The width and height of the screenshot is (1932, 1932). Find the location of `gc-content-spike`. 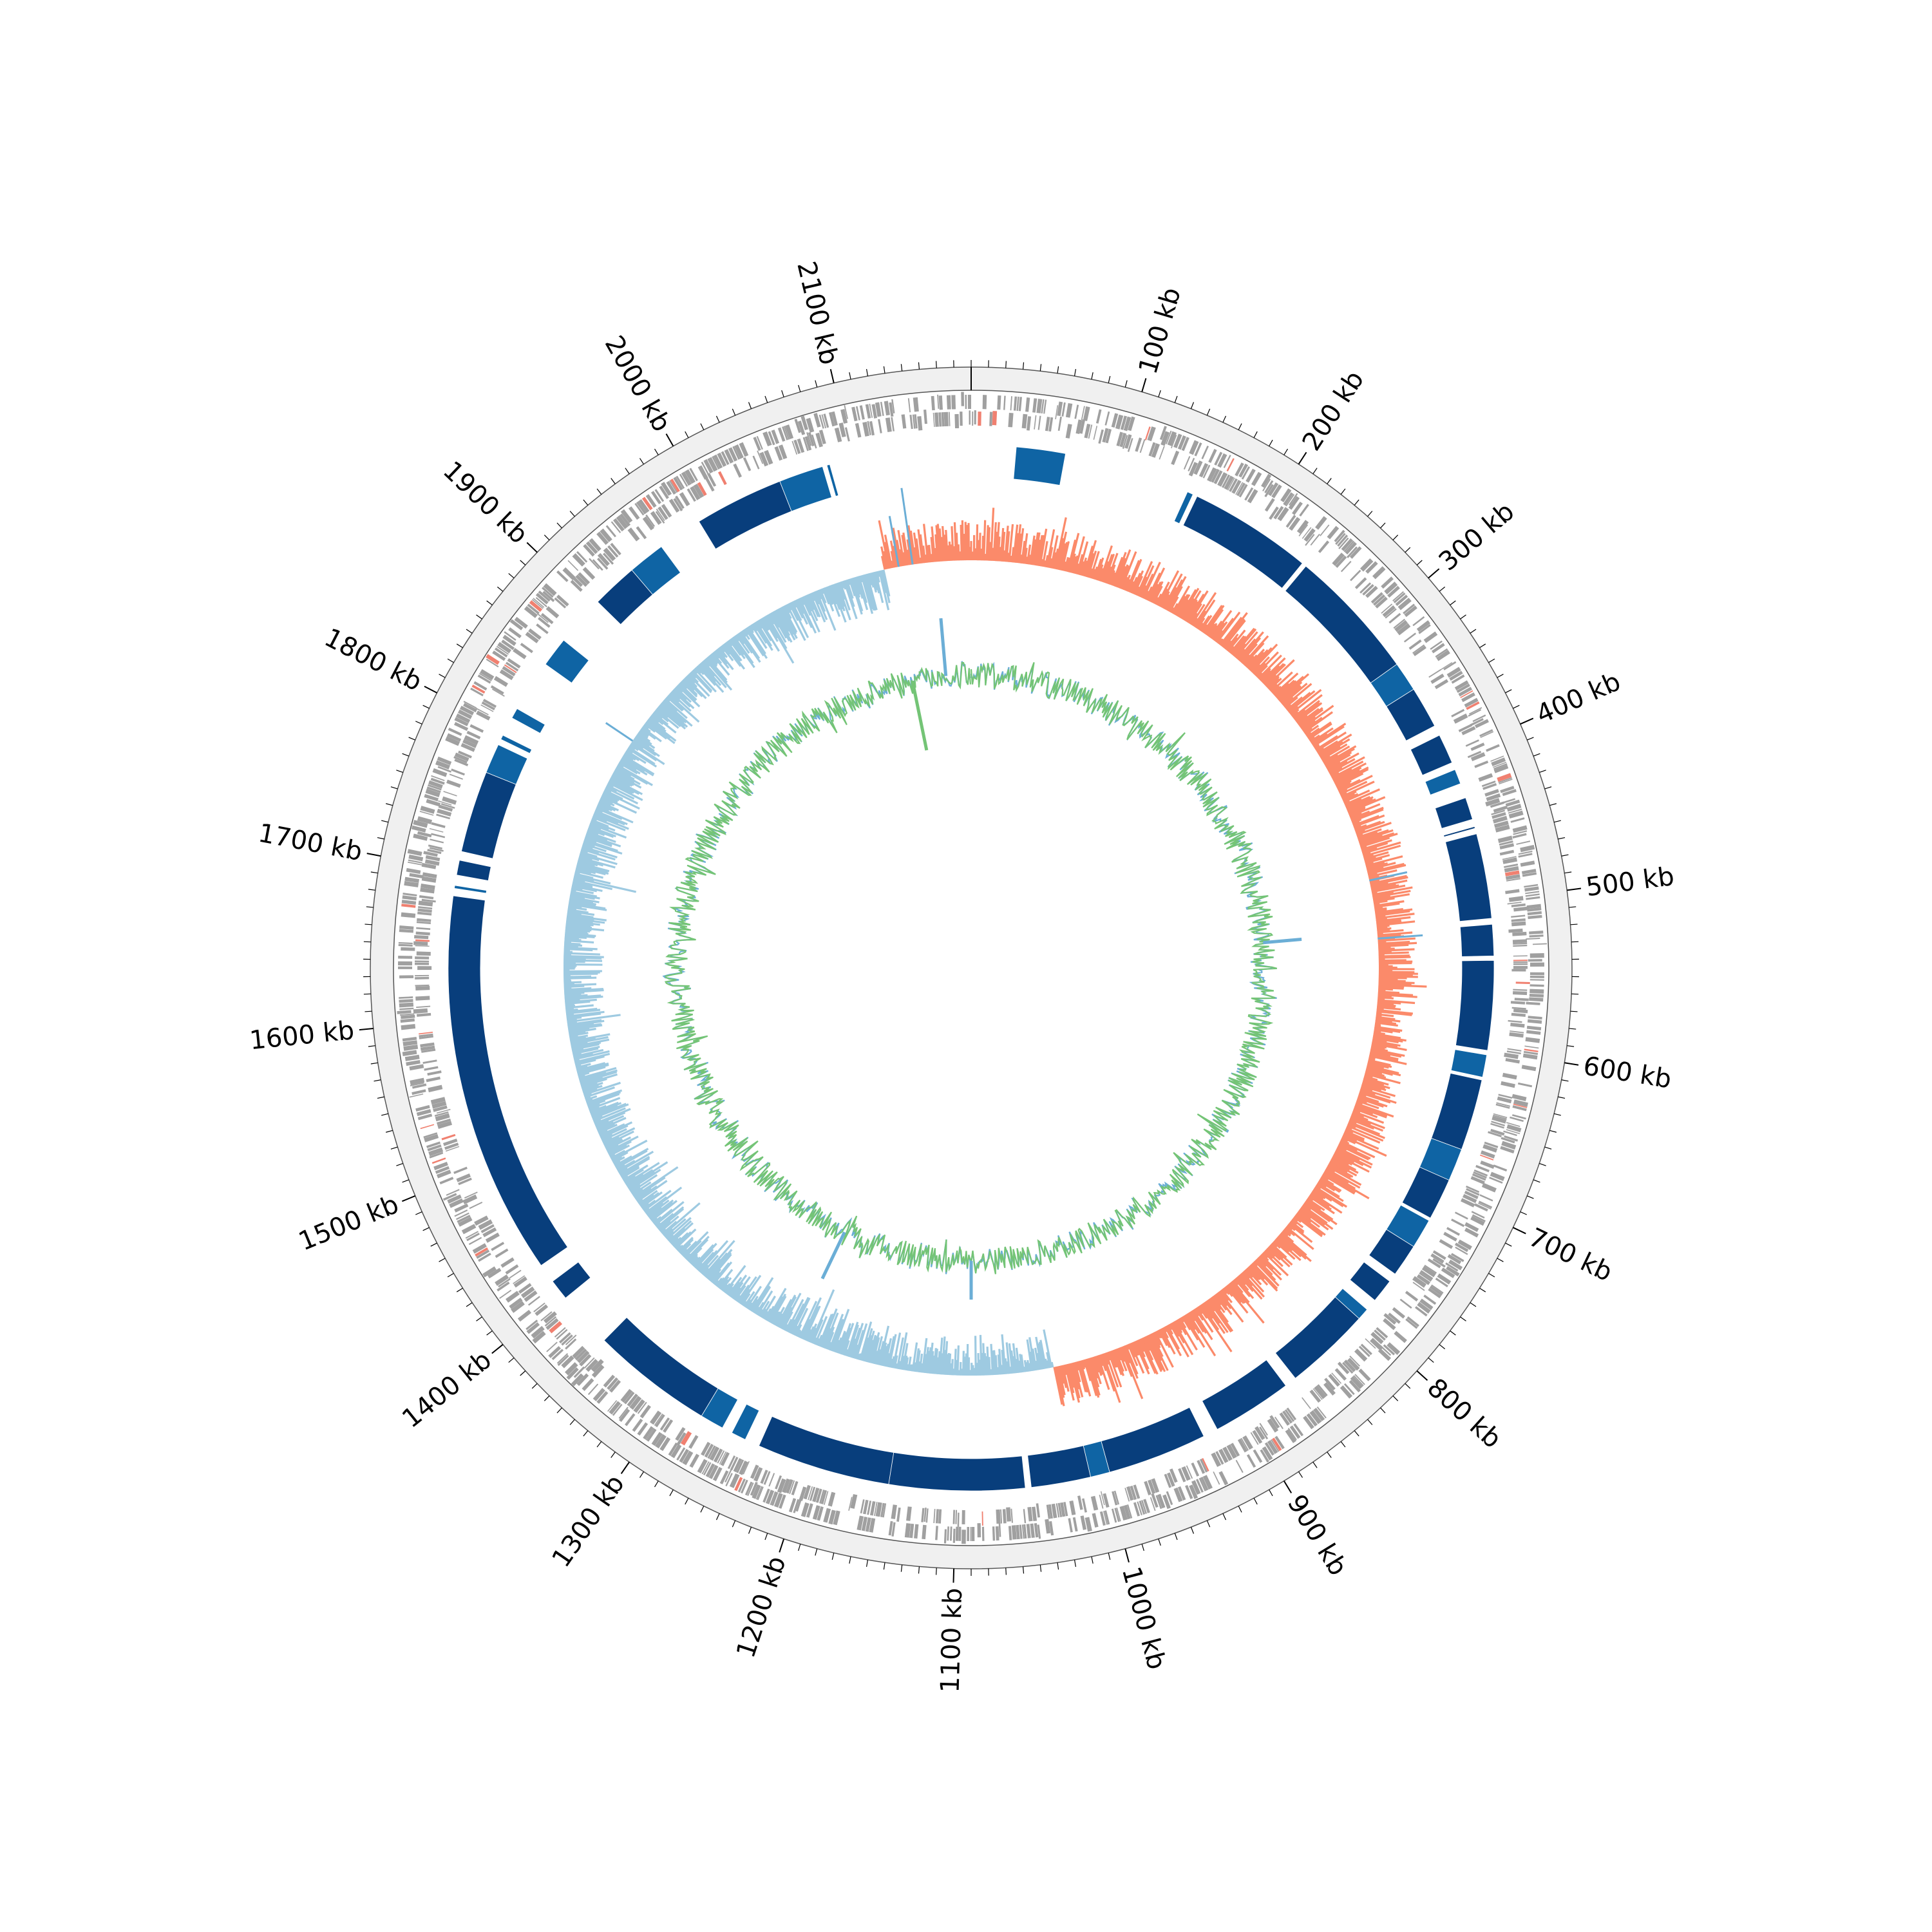

gc-content-spike is located at coordinates (833, 1255).